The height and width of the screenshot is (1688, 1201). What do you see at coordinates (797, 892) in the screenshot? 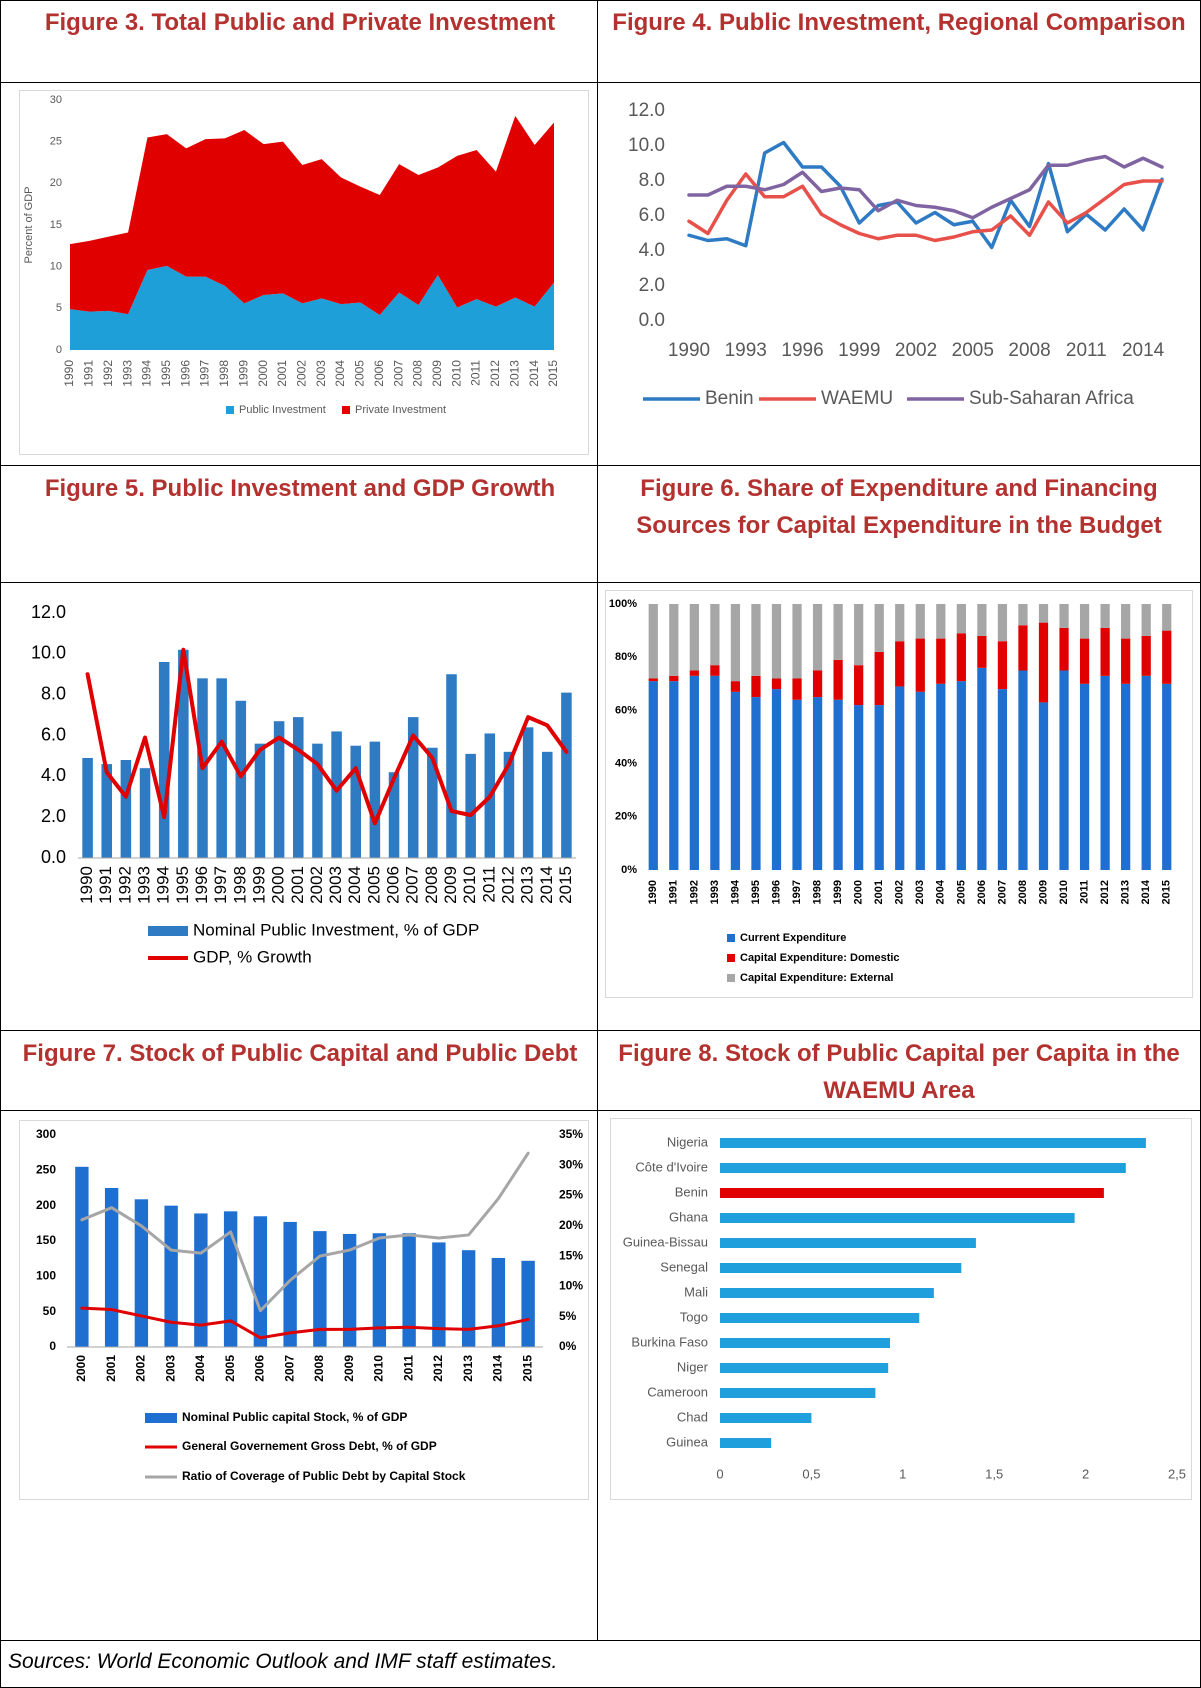
I see `x-tick-label: 1997` at bounding box center [797, 892].